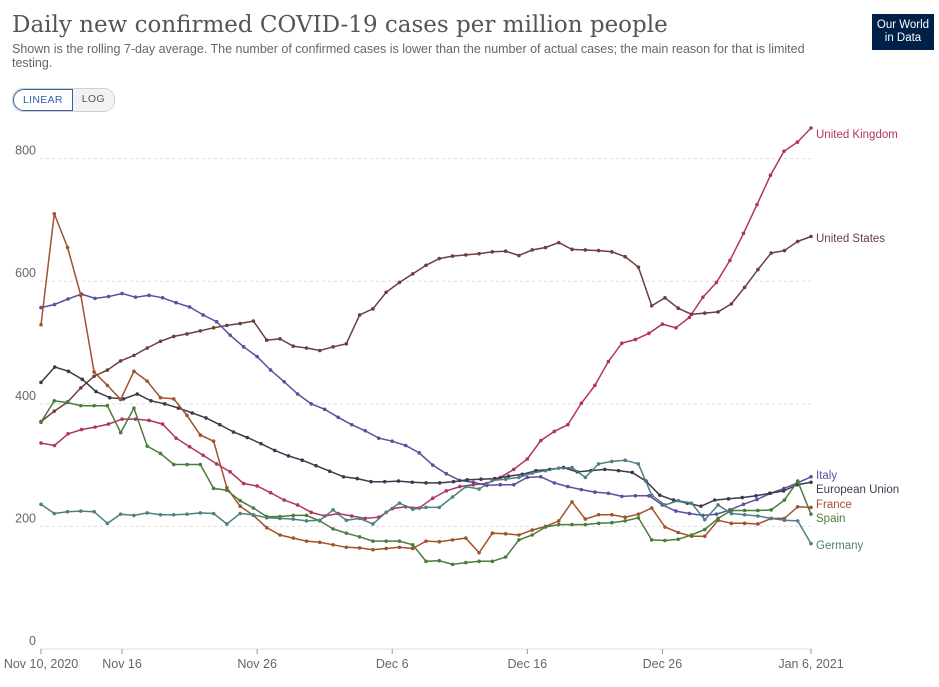  I want to click on series-label-france: France, so click(834, 505).